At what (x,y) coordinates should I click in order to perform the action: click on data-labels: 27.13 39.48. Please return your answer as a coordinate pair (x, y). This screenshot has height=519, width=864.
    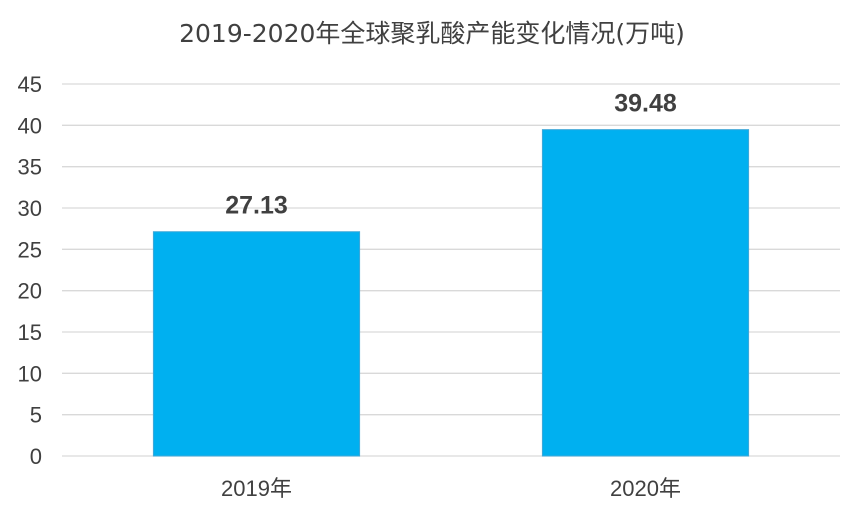
    Looking at the image, I should click on (451, 155).